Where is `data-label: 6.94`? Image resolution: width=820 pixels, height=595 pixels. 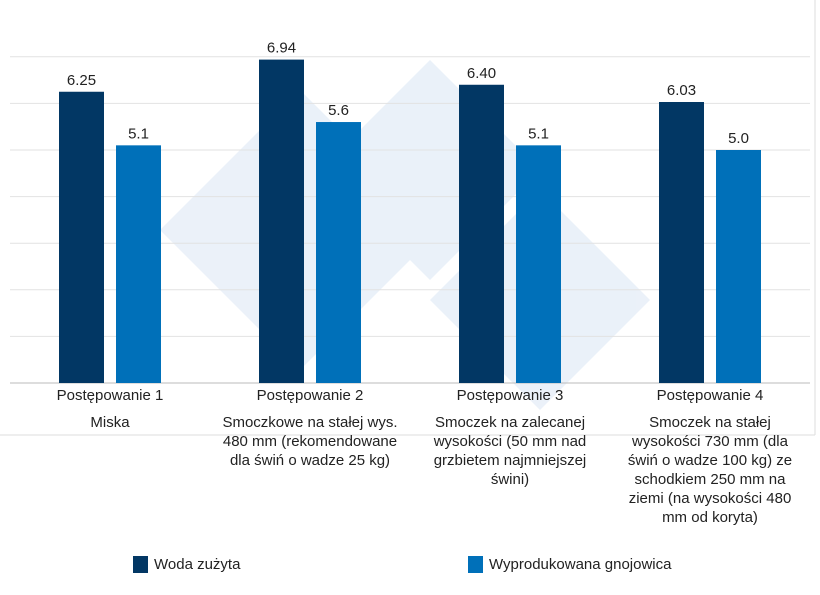 data-label: 6.94 is located at coordinates (281, 48).